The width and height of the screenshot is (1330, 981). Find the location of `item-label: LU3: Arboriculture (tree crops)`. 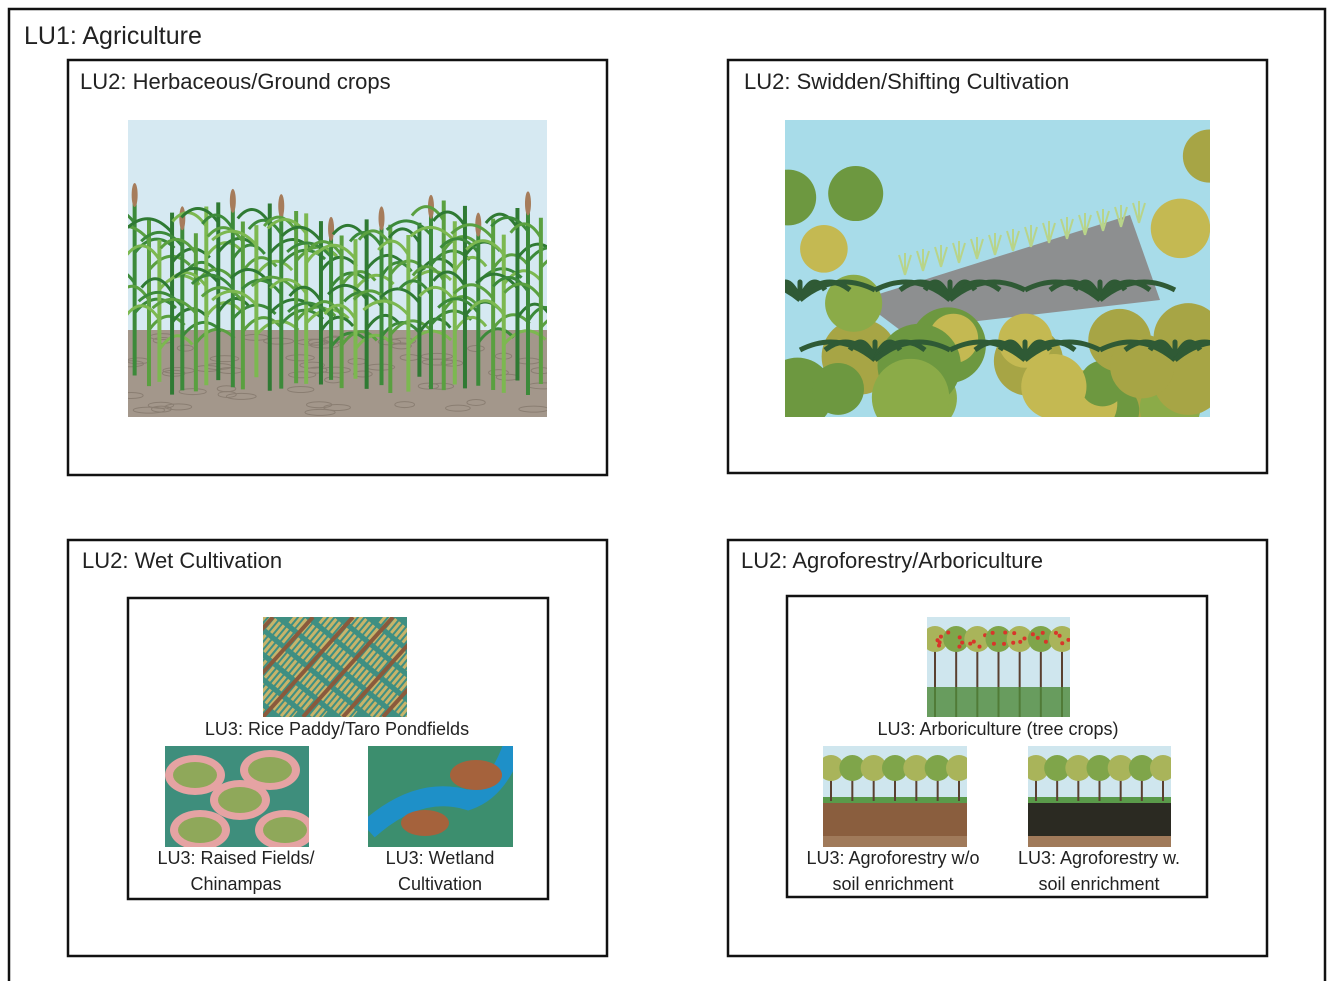

item-label: LU3: Arboriculture (tree crops) is located at coordinates (997, 729).